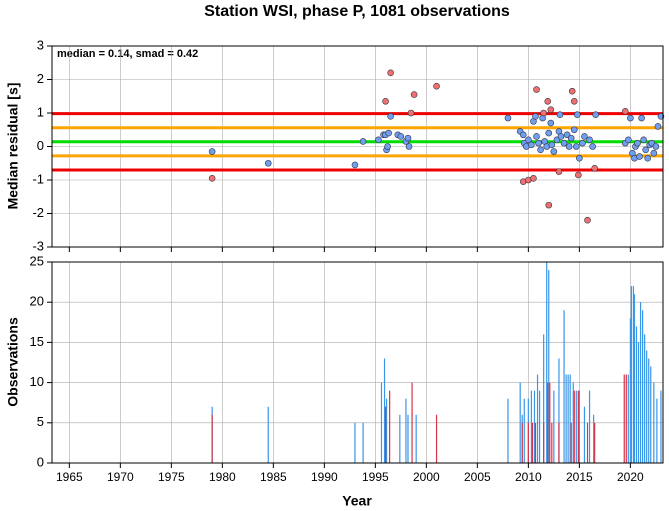 Image resolution: width=669 pixels, height=511 pixels. What do you see at coordinates (324, 477) in the screenshot?
I see `x-tick-label: 1990` at bounding box center [324, 477].